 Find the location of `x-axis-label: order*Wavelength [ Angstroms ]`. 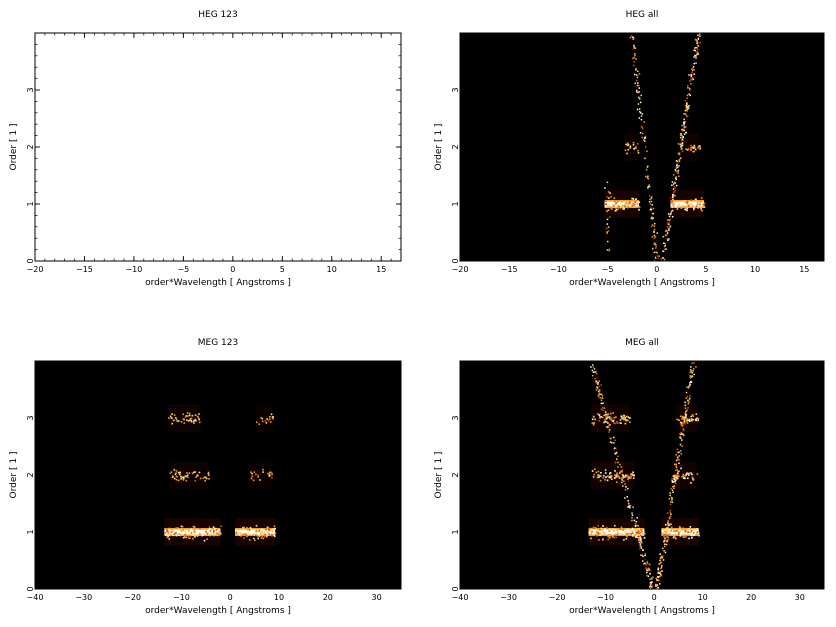

x-axis-label: order*Wavelength [ Angstroms ] is located at coordinates (642, 283).